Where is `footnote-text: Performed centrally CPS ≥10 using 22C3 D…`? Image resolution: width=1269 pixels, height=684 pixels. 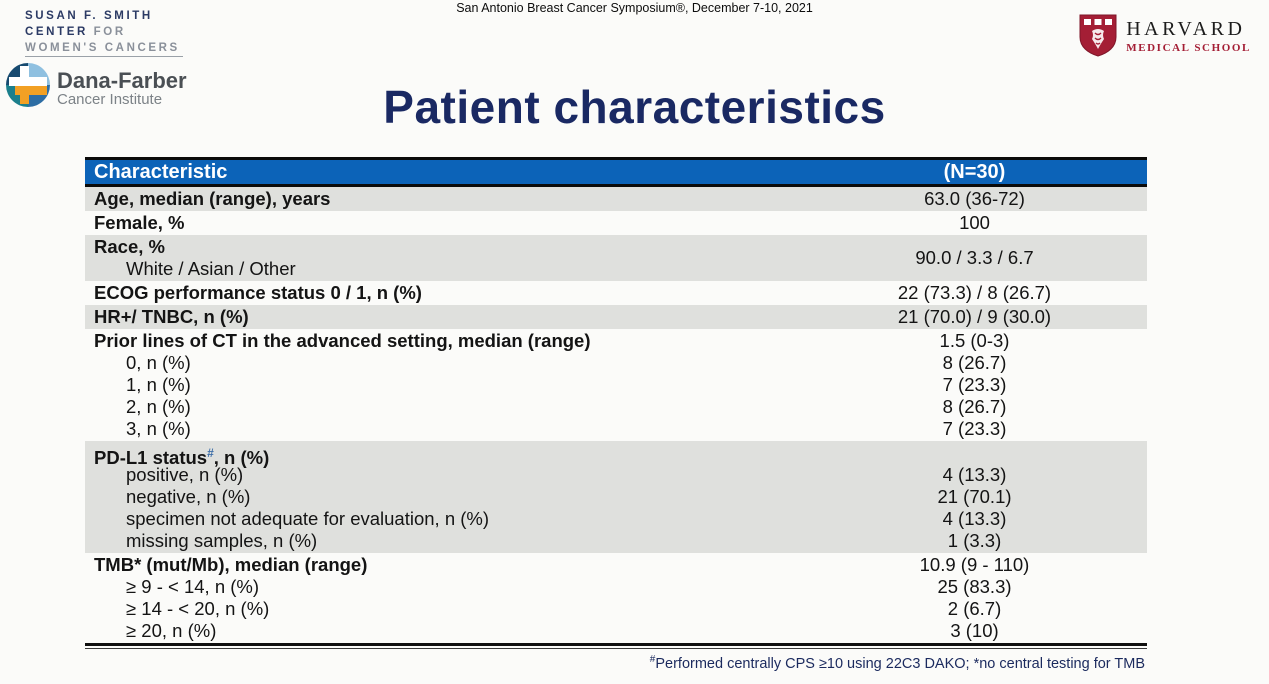
footnote-text: Performed centrally CPS ≥10 using 22C3 D… is located at coordinates (900, 663).